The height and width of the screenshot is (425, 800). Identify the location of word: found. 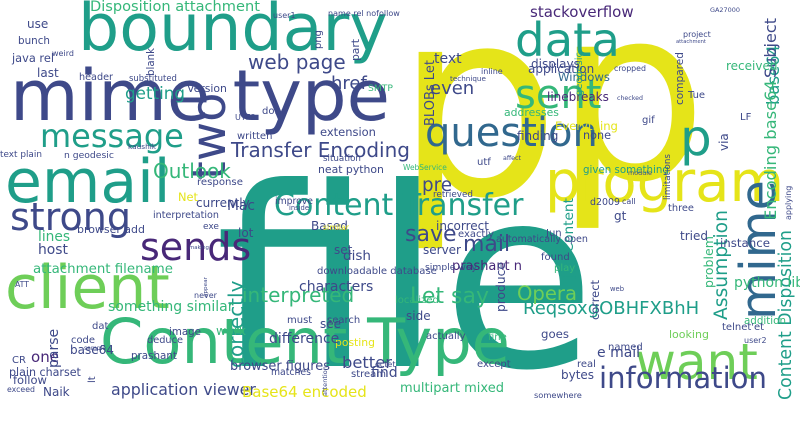
(555, 257).